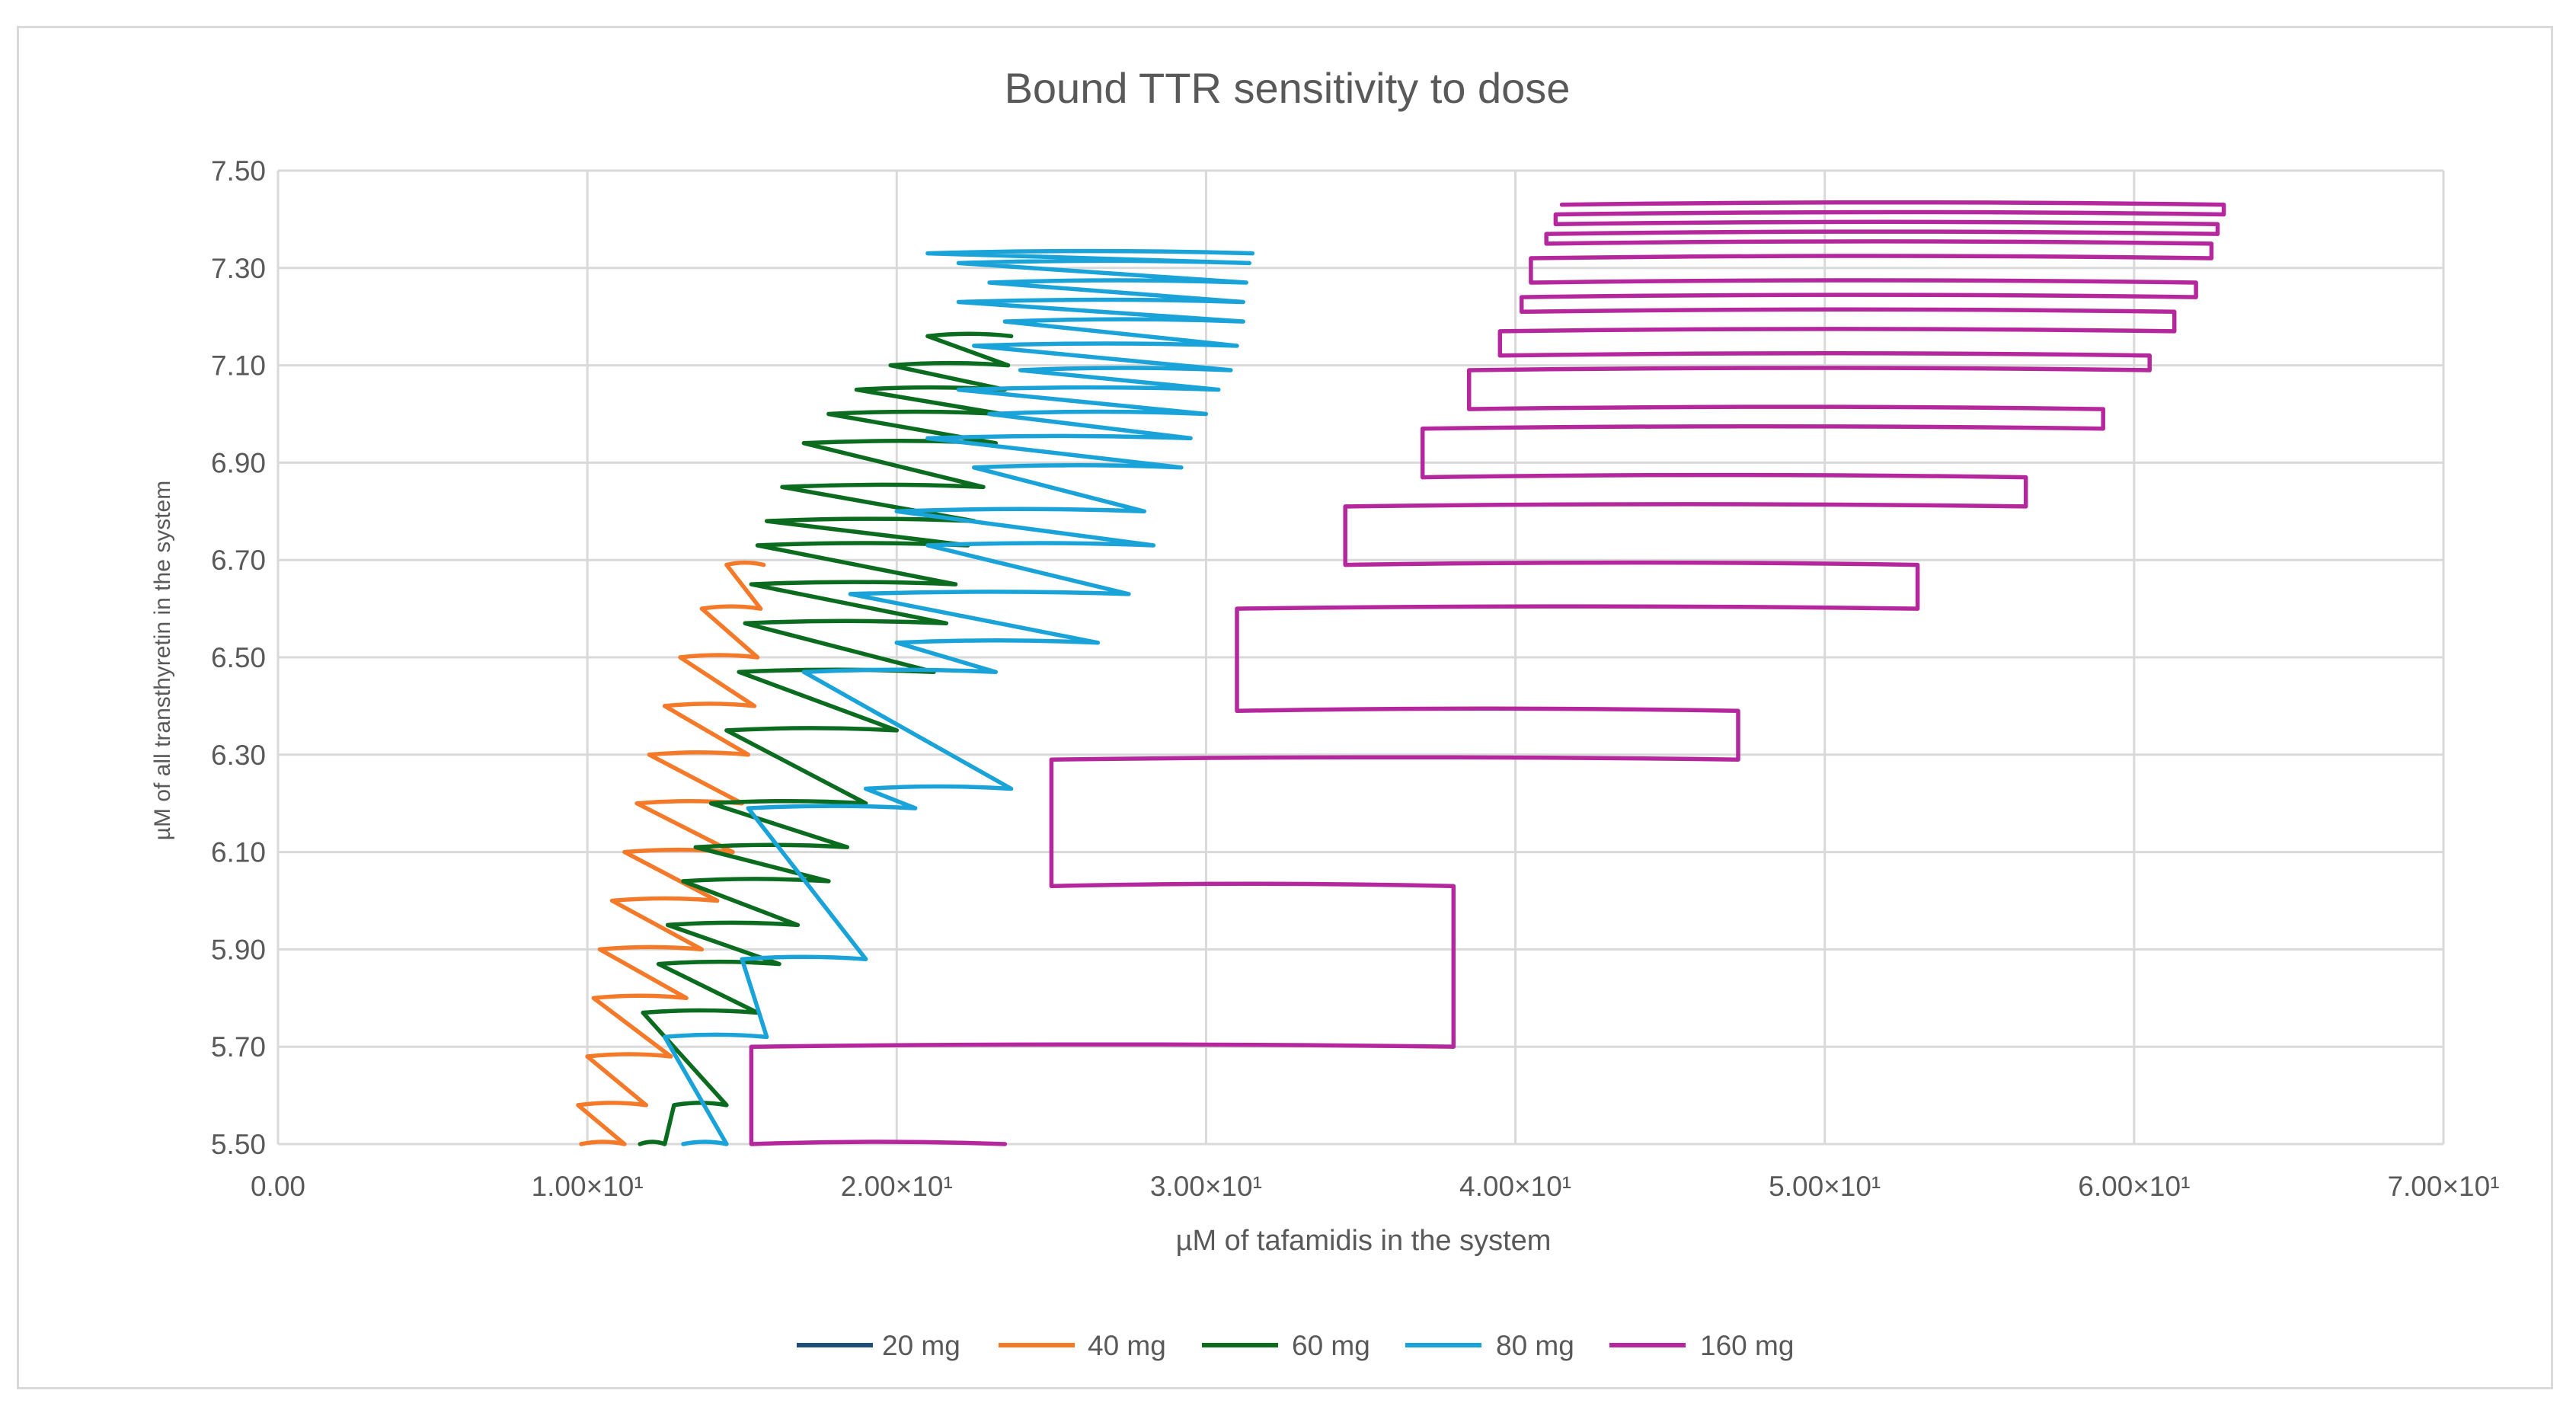  What do you see at coordinates (239, 1047) in the screenshot?
I see `y-tick-label: 5.70` at bounding box center [239, 1047].